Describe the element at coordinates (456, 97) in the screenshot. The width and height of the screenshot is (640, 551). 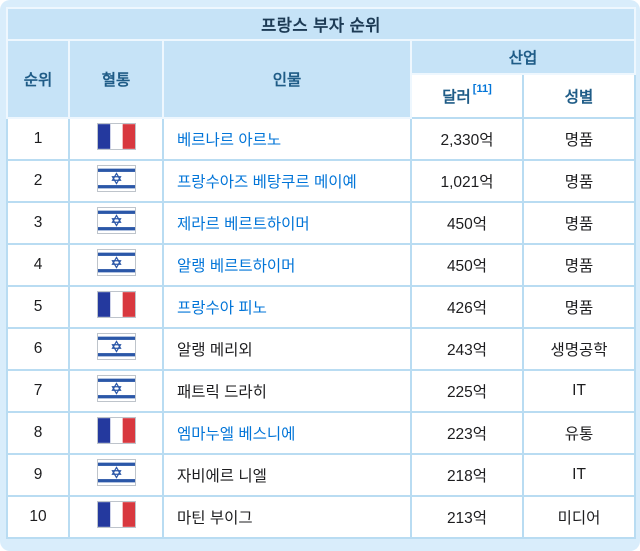
I see `dollar-label: 달러` at that location.